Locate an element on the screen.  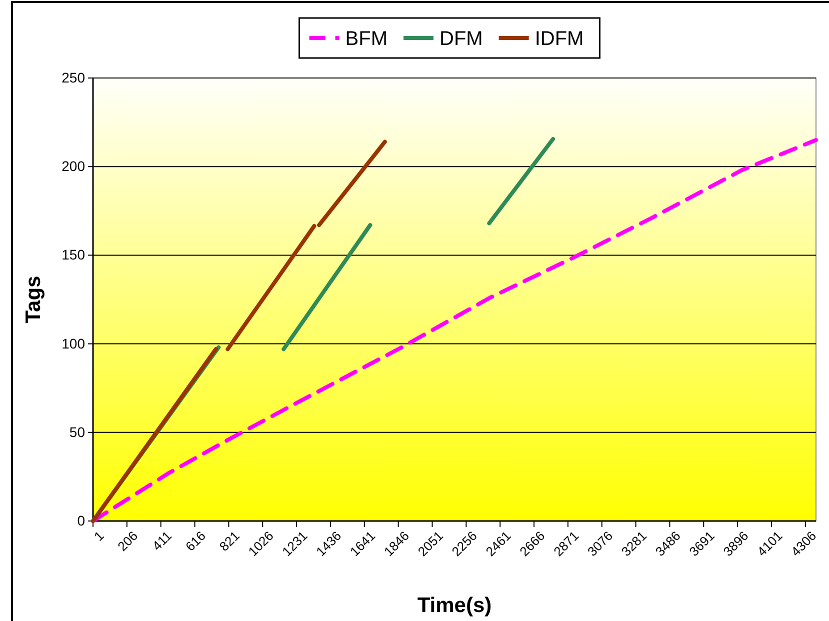
y-axis-title: Tags is located at coordinates (33, 300).